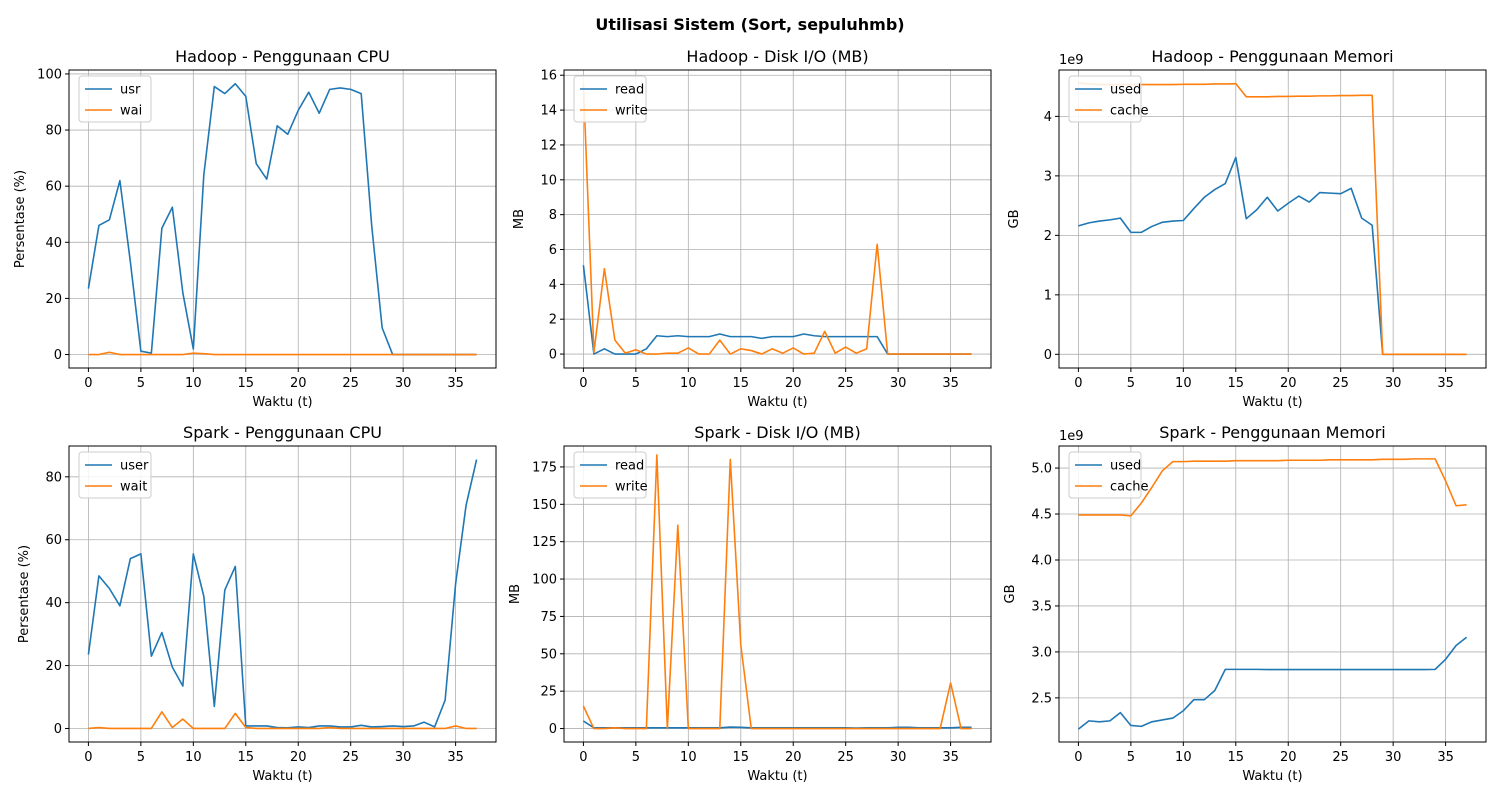 The height and width of the screenshot is (800, 1500). Describe the element at coordinates (134, 466) in the screenshot. I see `legend-label: user` at that location.